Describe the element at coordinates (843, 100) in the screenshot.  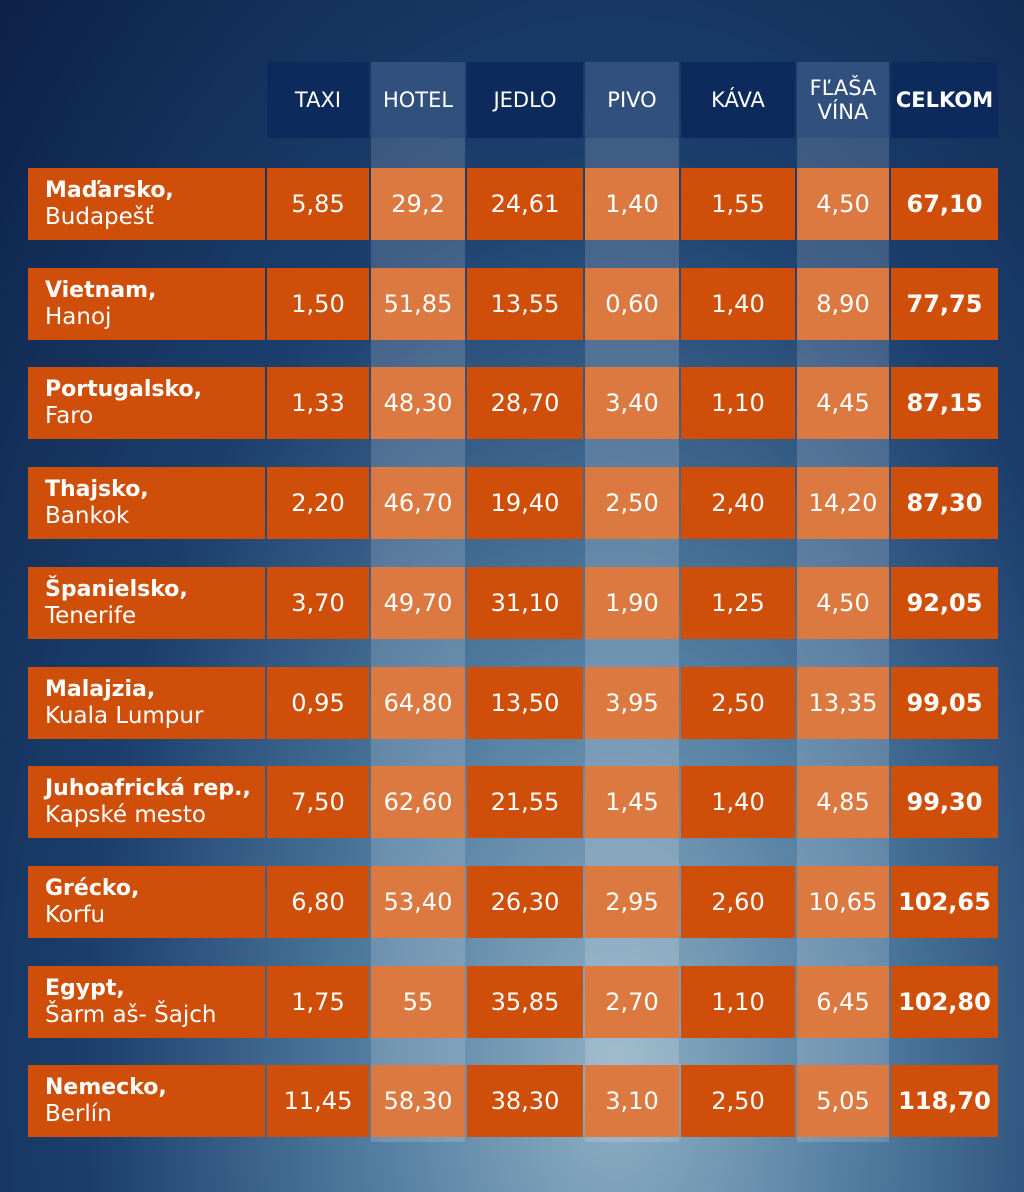
I see `column-header: FĽAŠA VÍNA` at that location.